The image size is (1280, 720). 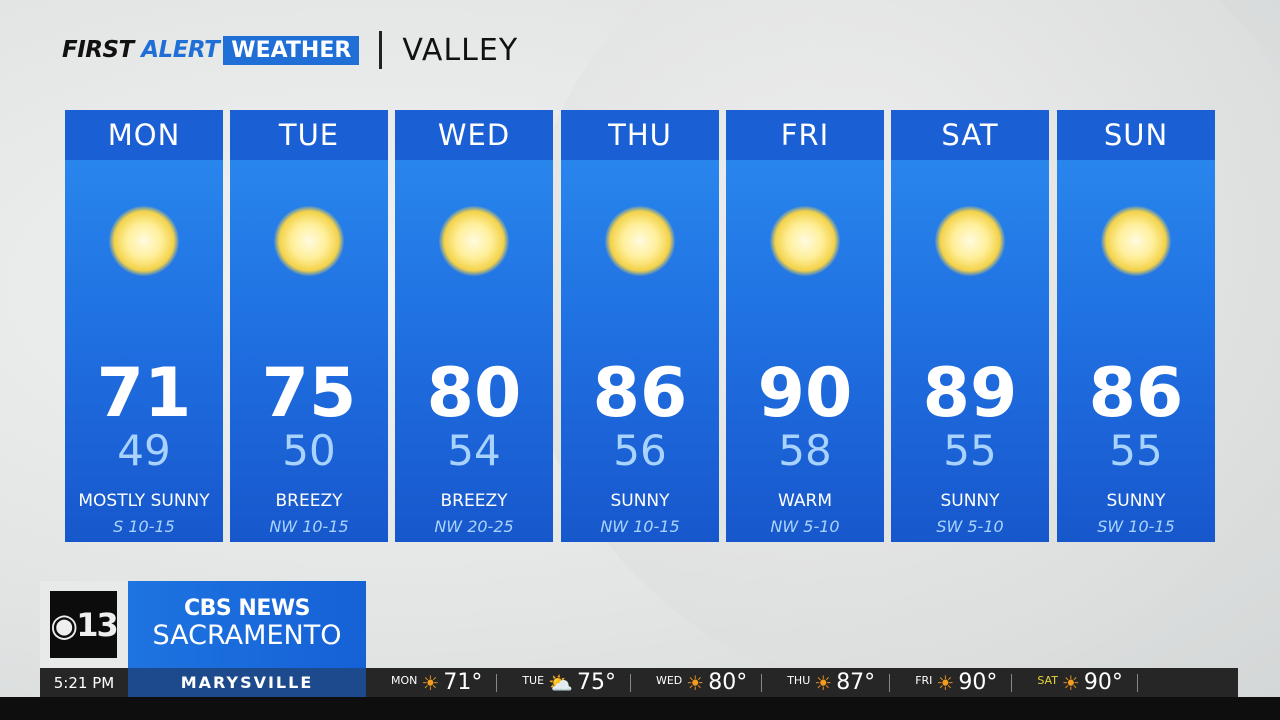 I want to click on ticker-day: THU, so click(x=799, y=680).